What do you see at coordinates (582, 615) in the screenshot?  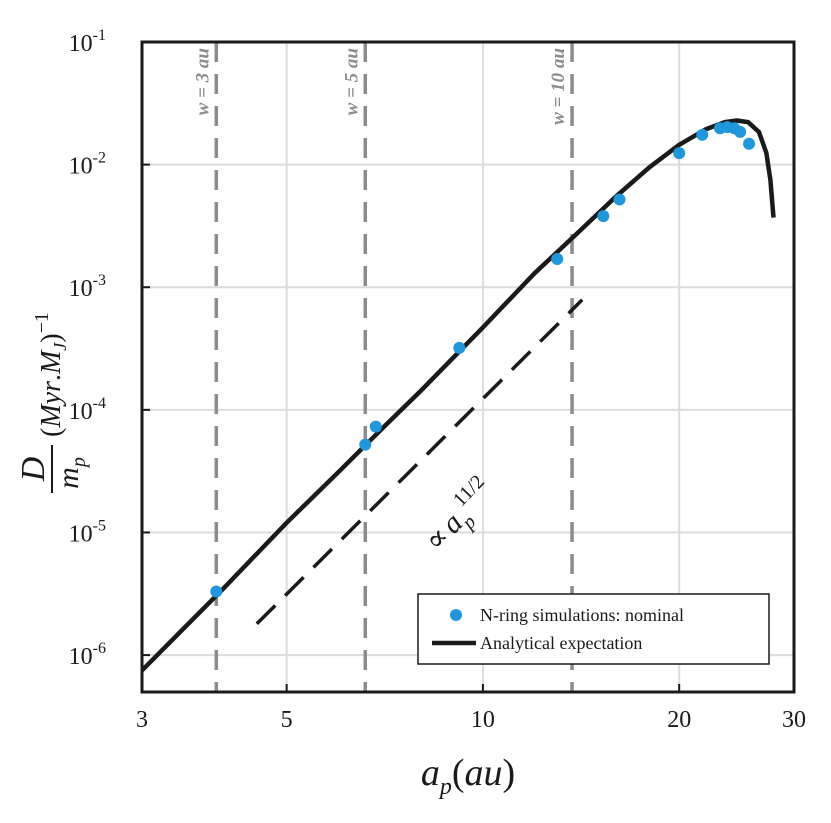 I see `legend-label: N-ring simulations: nominal` at bounding box center [582, 615].